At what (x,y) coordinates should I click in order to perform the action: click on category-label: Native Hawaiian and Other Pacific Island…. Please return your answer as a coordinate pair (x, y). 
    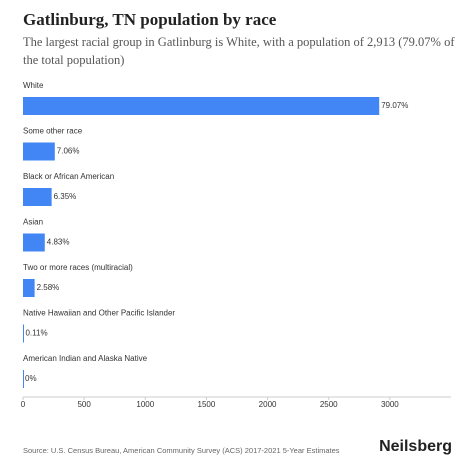
    Looking at the image, I should click on (99, 313).